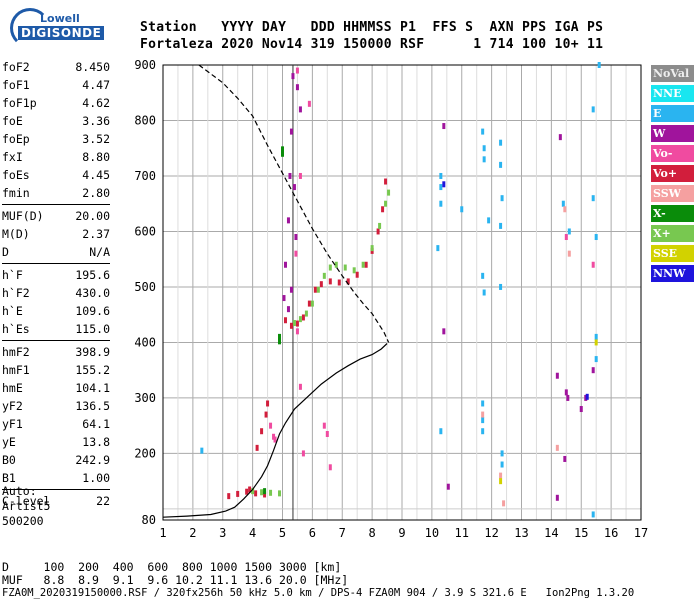  I want to click on param-row: foF1p 4.62, so click(56, 103).